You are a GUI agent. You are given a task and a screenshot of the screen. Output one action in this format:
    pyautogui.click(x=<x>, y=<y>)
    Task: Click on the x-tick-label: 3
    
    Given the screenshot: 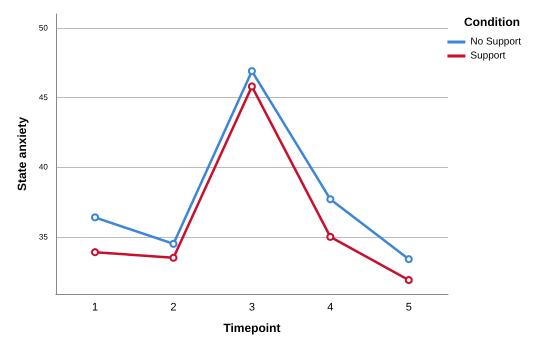 What is the action you would take?
    pyautogui.click(x=251, y=308)
    